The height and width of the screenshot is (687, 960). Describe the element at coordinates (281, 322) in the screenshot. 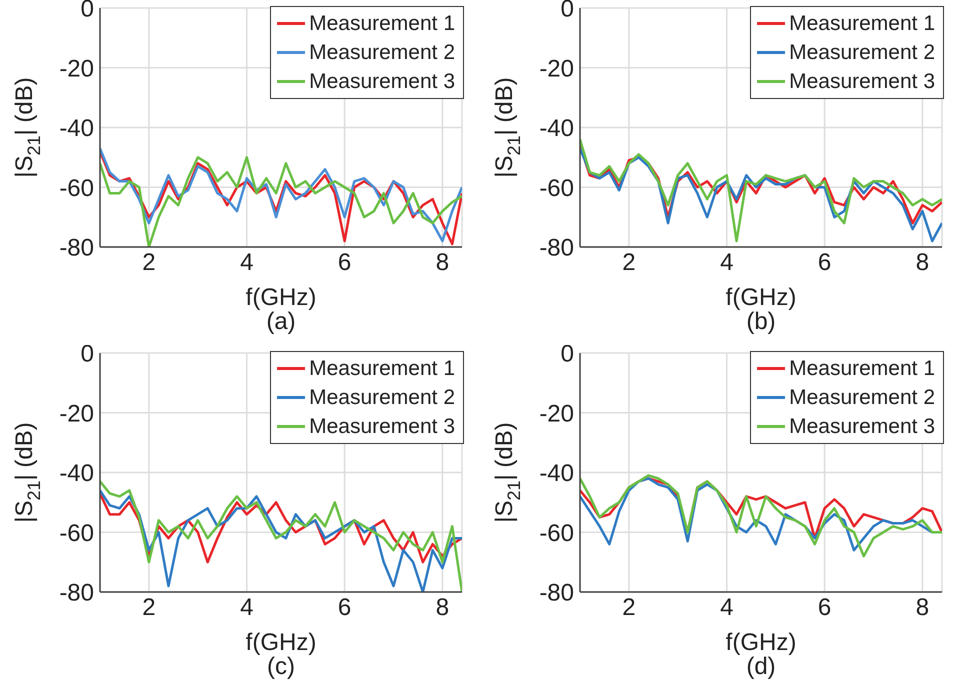

I see `text: (a)` at that location.